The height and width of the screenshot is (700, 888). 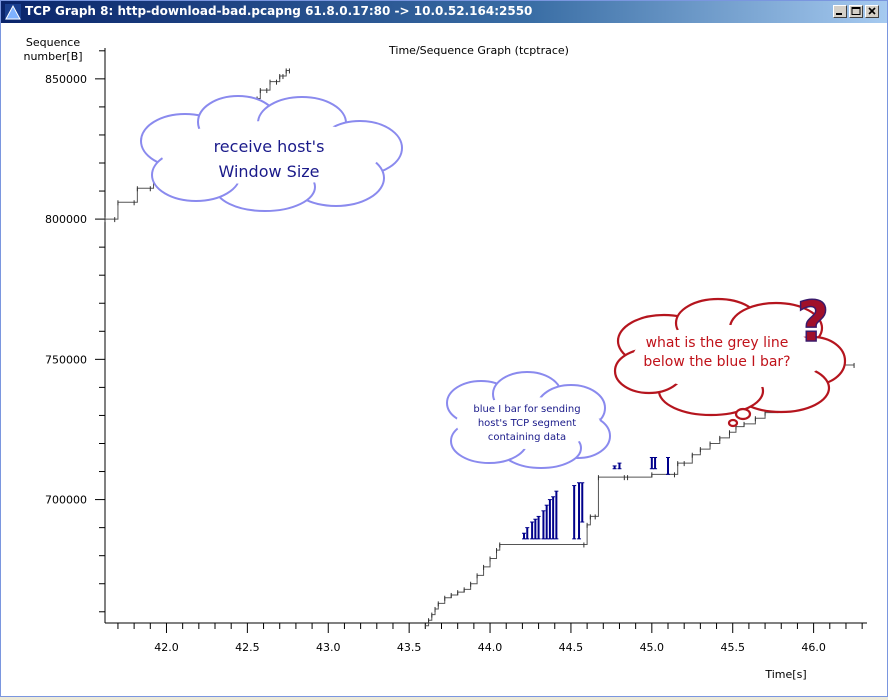 I want to click on x-tick-label: 45.5, so click(x=732, y=647).